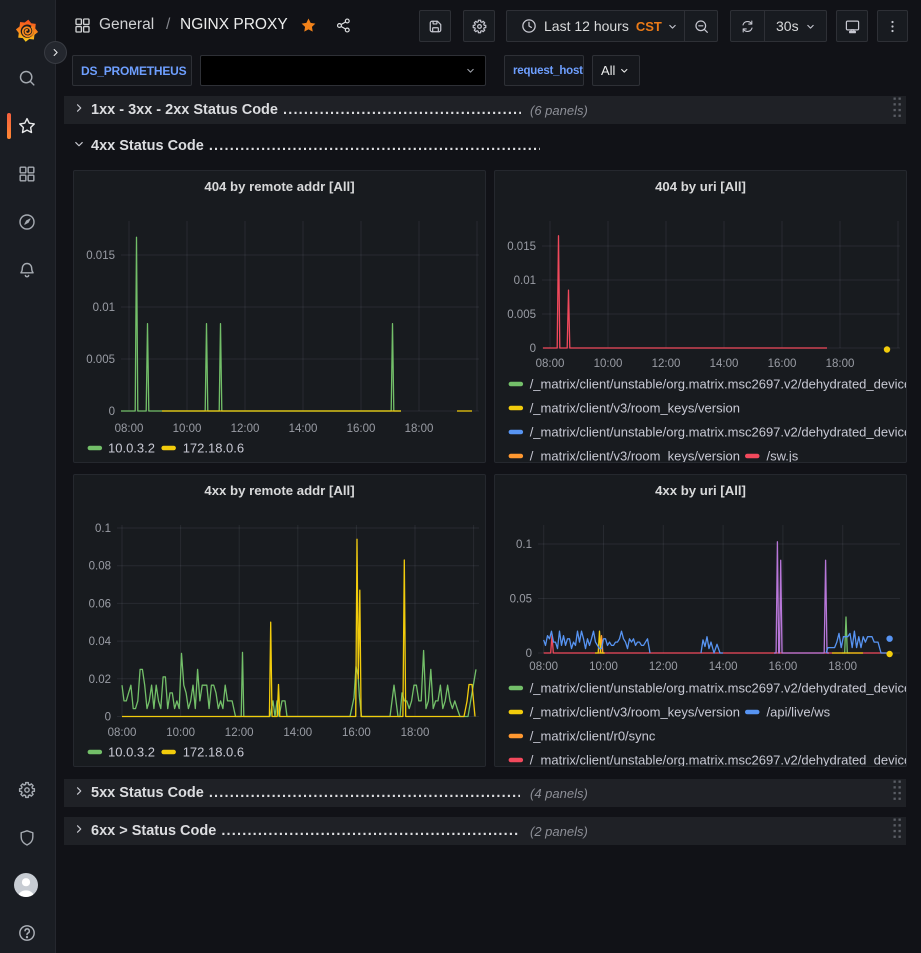 The image size is (921, 953). I want to click on svg-text: 0.02, so click(100, 680).